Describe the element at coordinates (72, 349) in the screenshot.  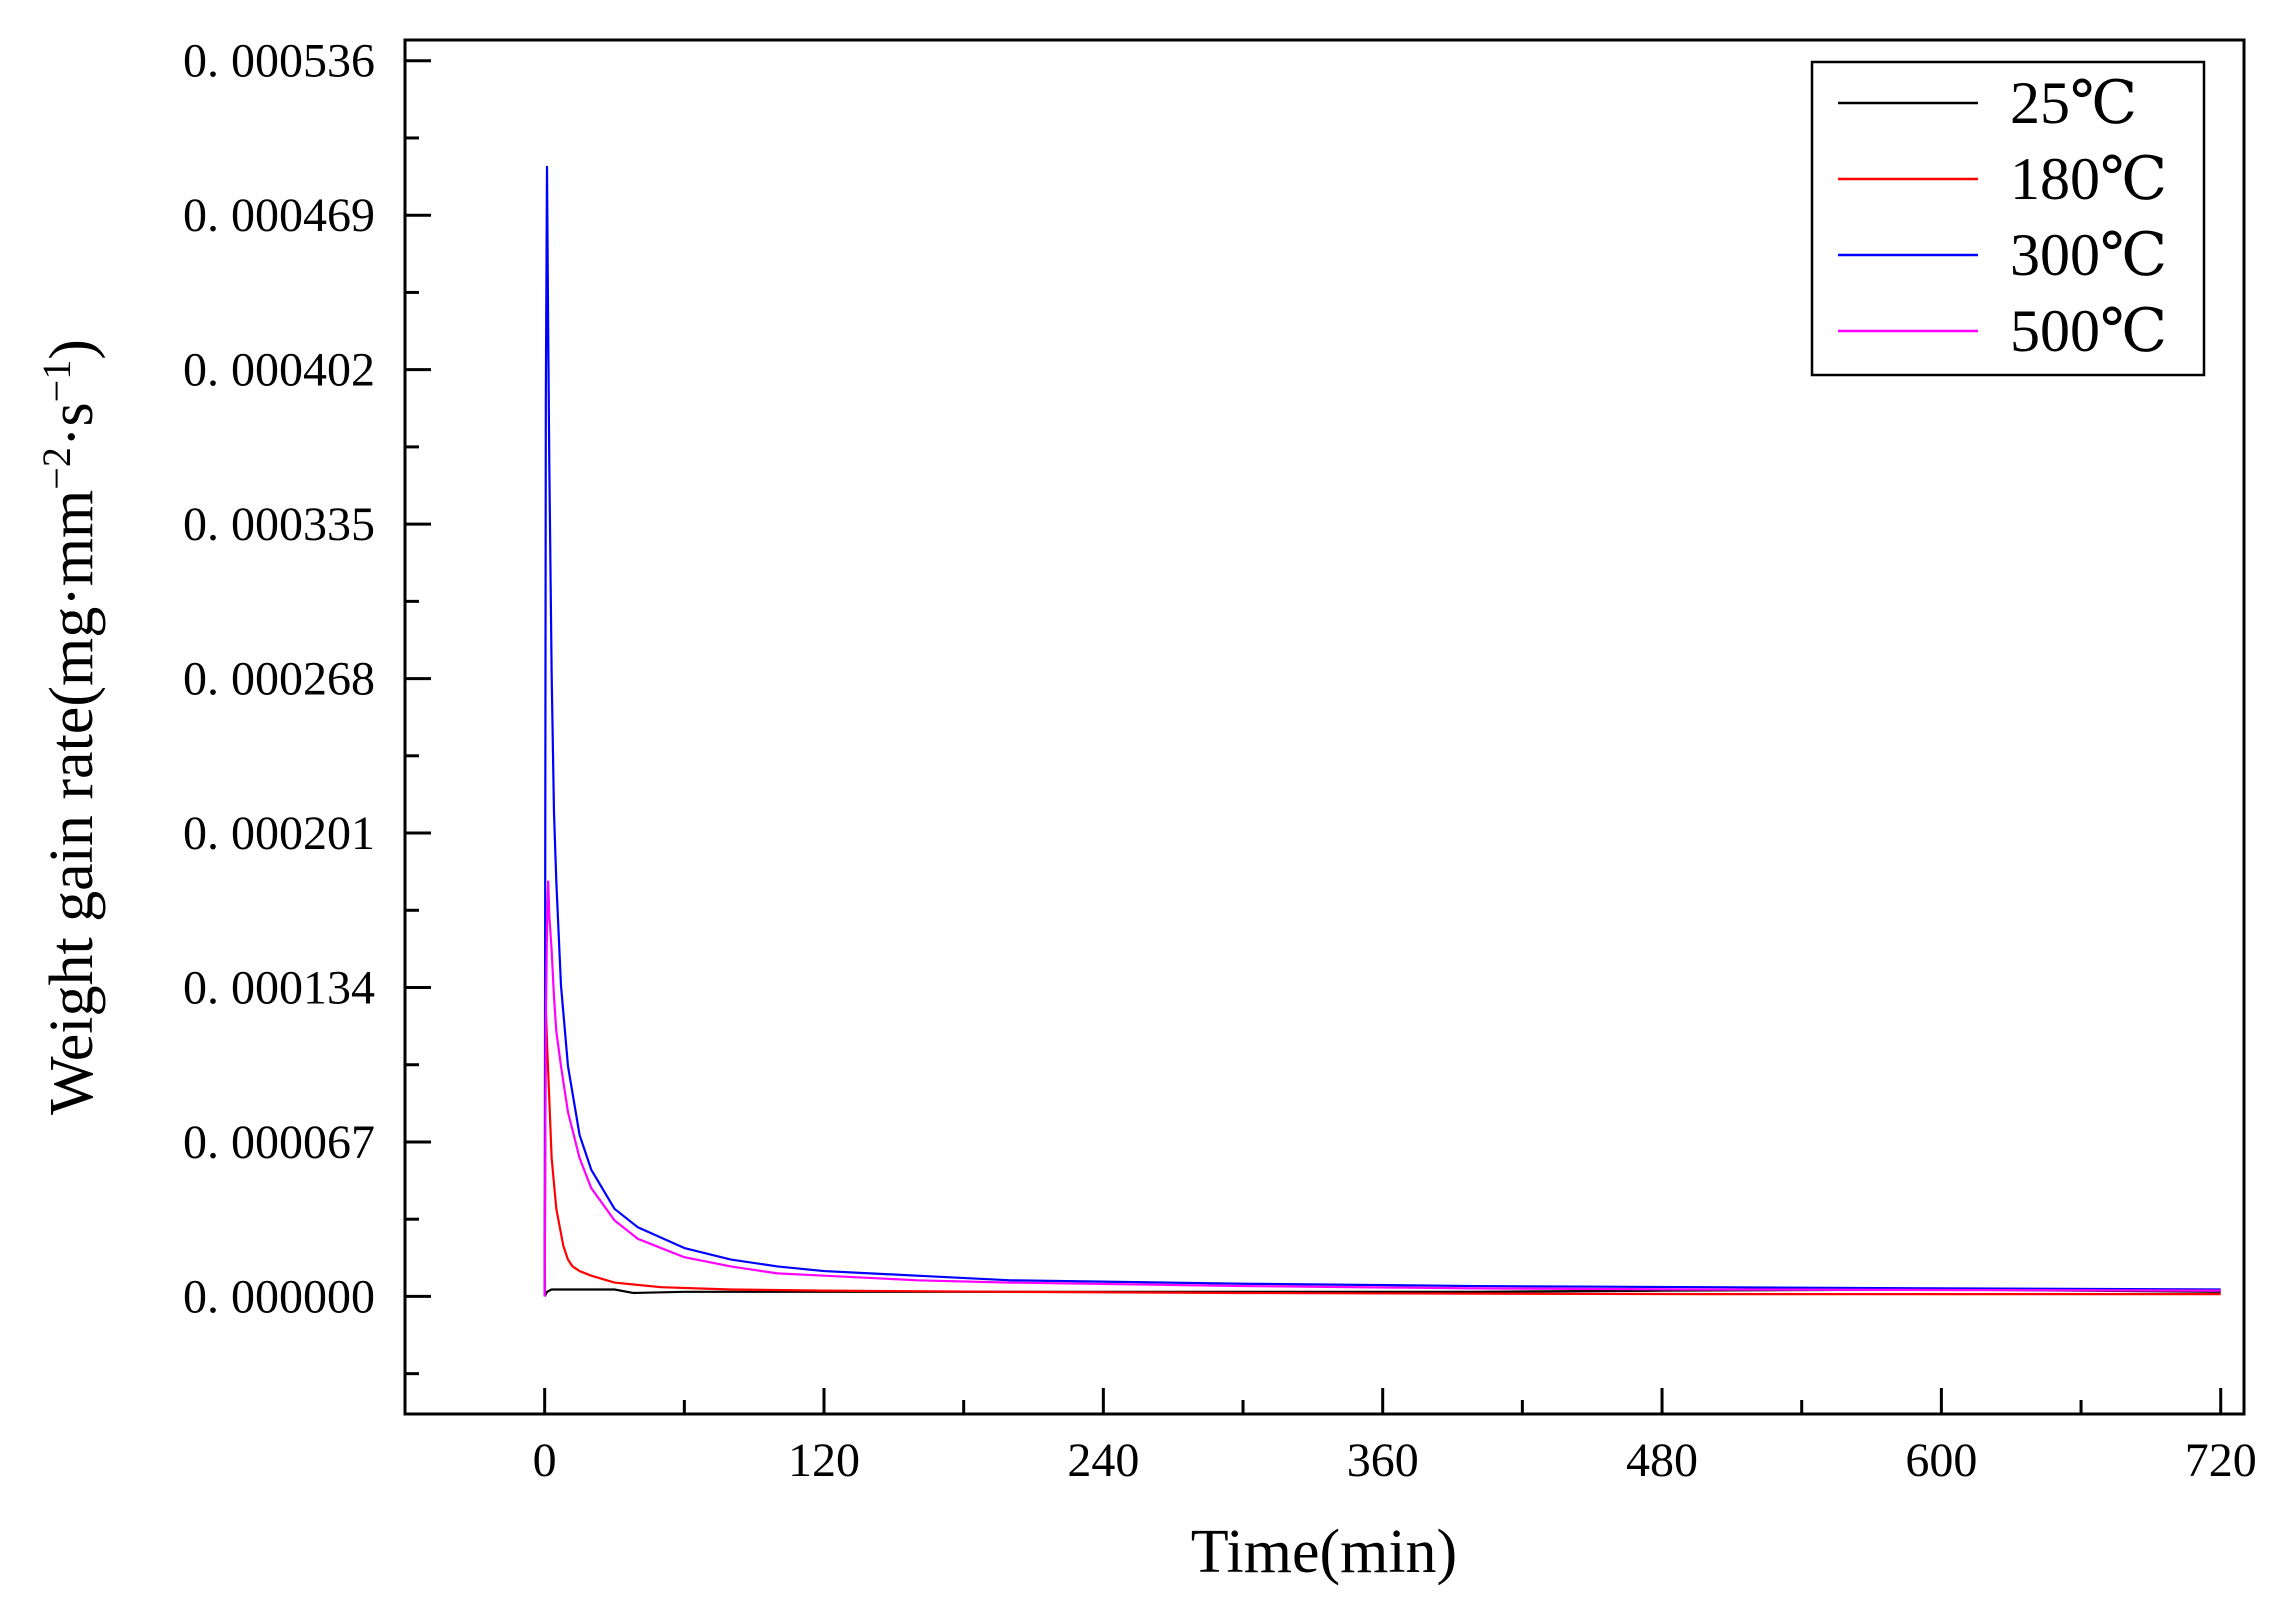
I see `y-axis-title-end: )` at that location.